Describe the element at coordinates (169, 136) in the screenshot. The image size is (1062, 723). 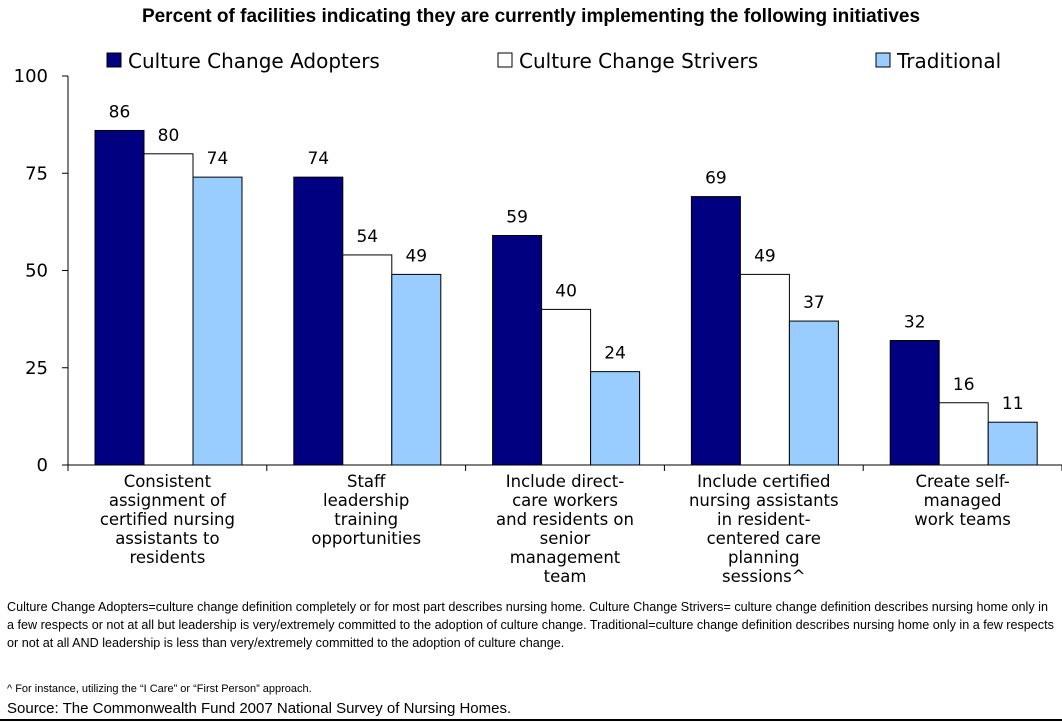
I see `data-label: 80` at that location.